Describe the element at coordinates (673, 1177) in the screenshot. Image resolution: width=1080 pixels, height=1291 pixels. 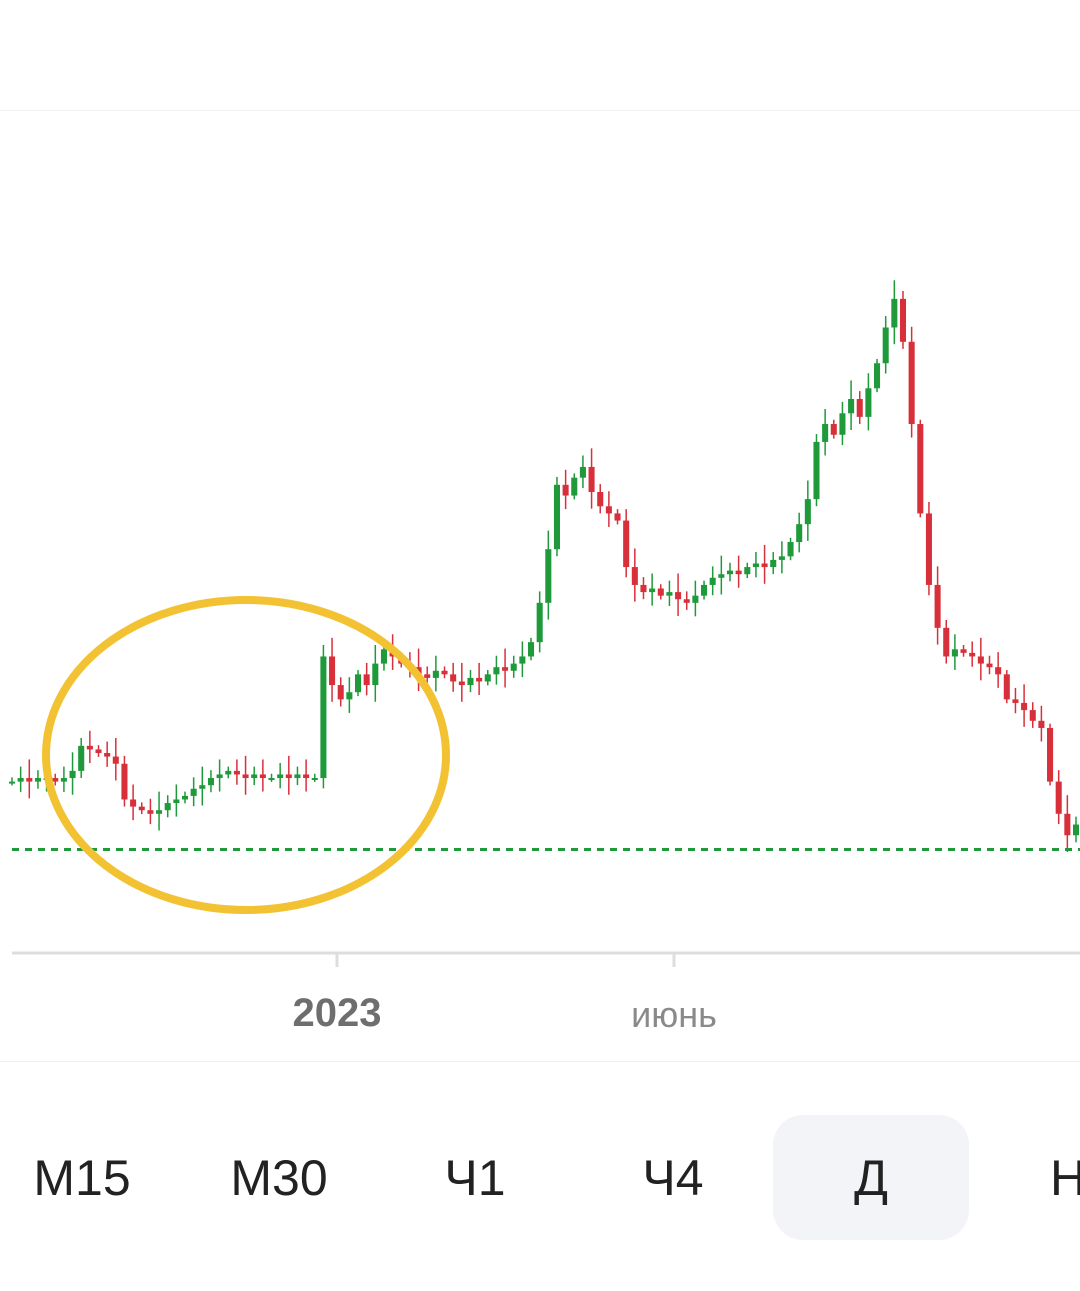
I see `timeframe-h4-button: Ч4` at that location.